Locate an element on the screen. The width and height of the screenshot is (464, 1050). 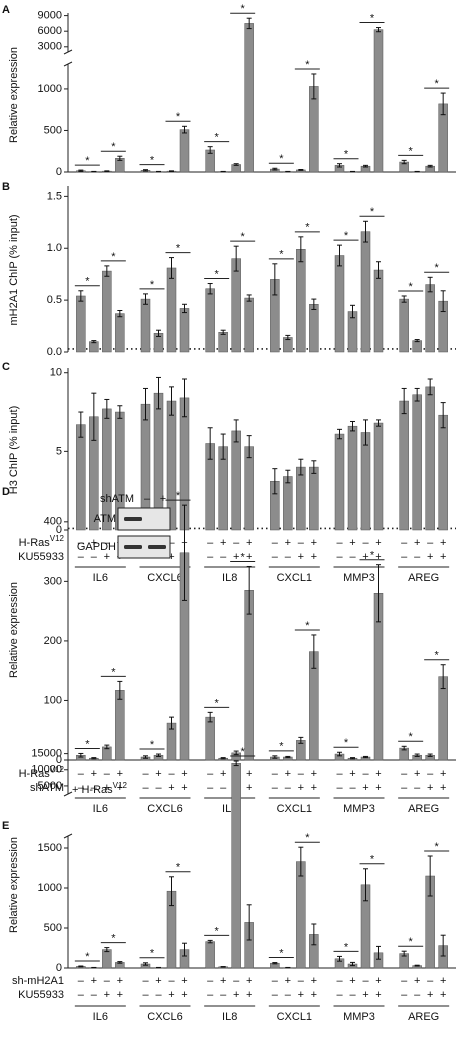
condition-label: KU55933 is located at coordinates (41, 995).